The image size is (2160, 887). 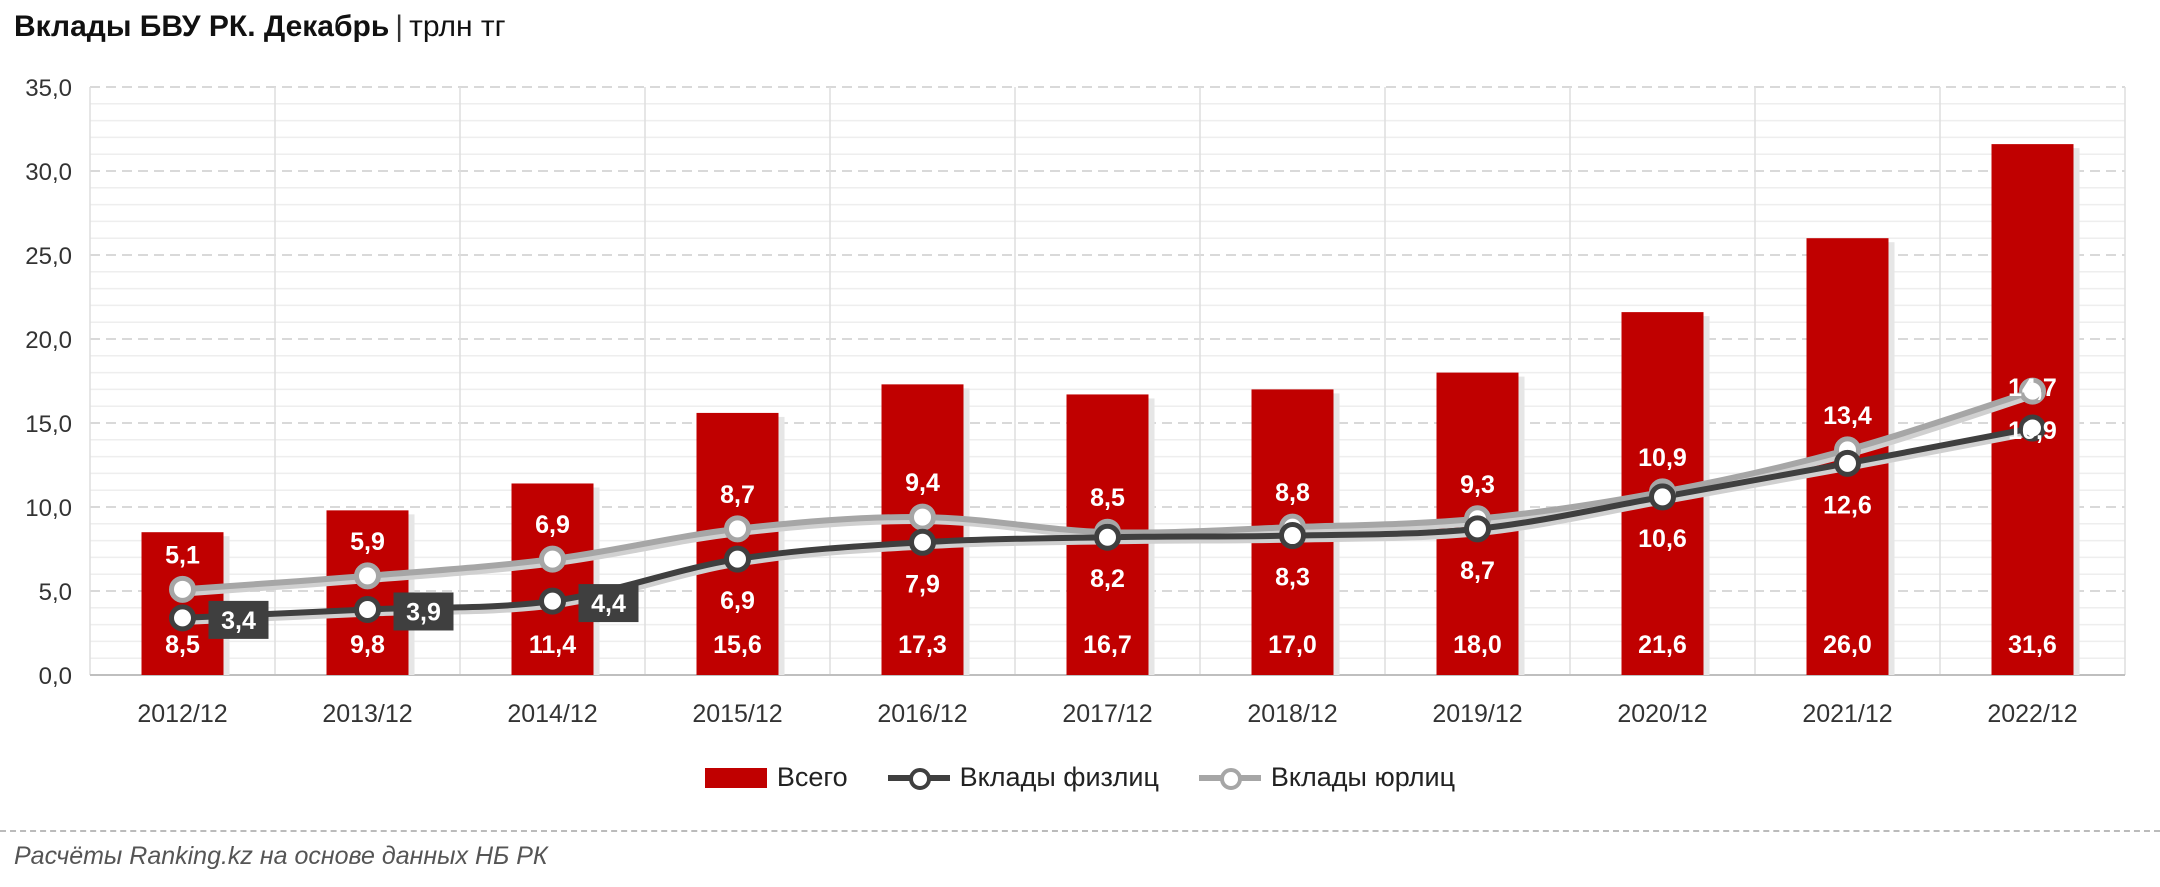 I want to click on data-label-total: 15,6, so click(x=737, y=645).